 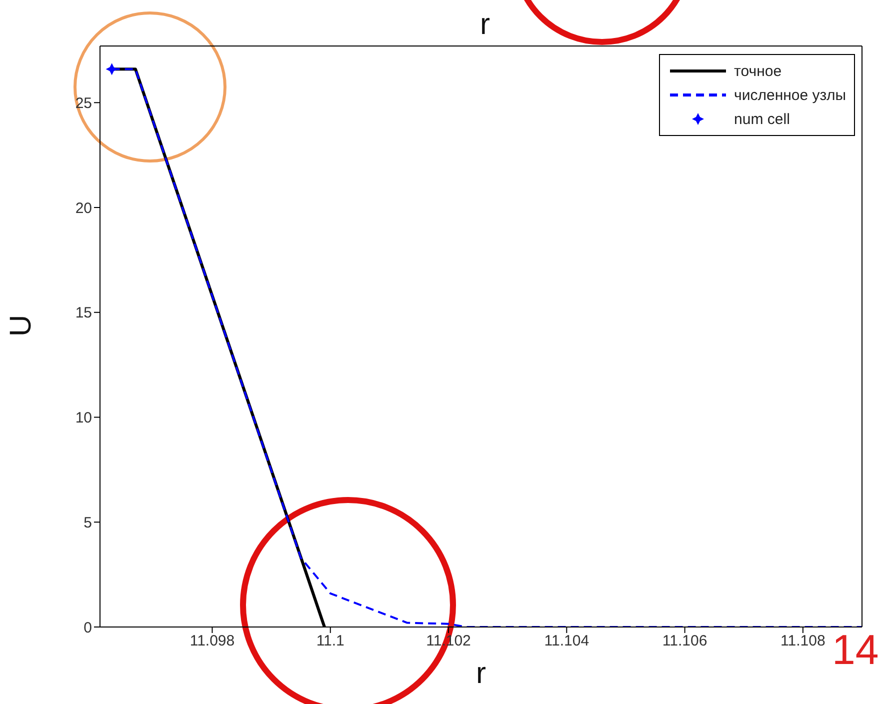 I want to click on annotation: 14, so click(x=855, y=650).